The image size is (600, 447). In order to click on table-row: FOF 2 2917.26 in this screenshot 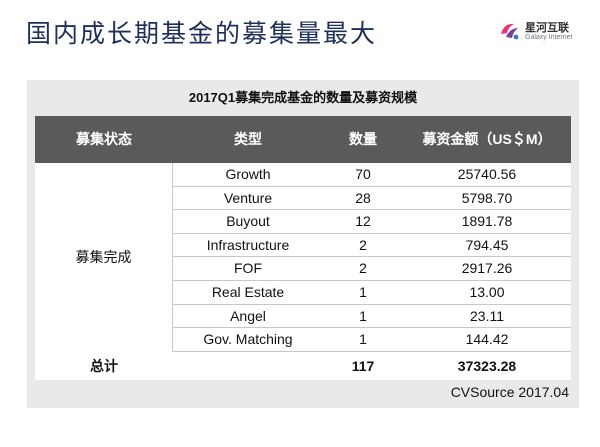, I will do `click(372, 269)`.